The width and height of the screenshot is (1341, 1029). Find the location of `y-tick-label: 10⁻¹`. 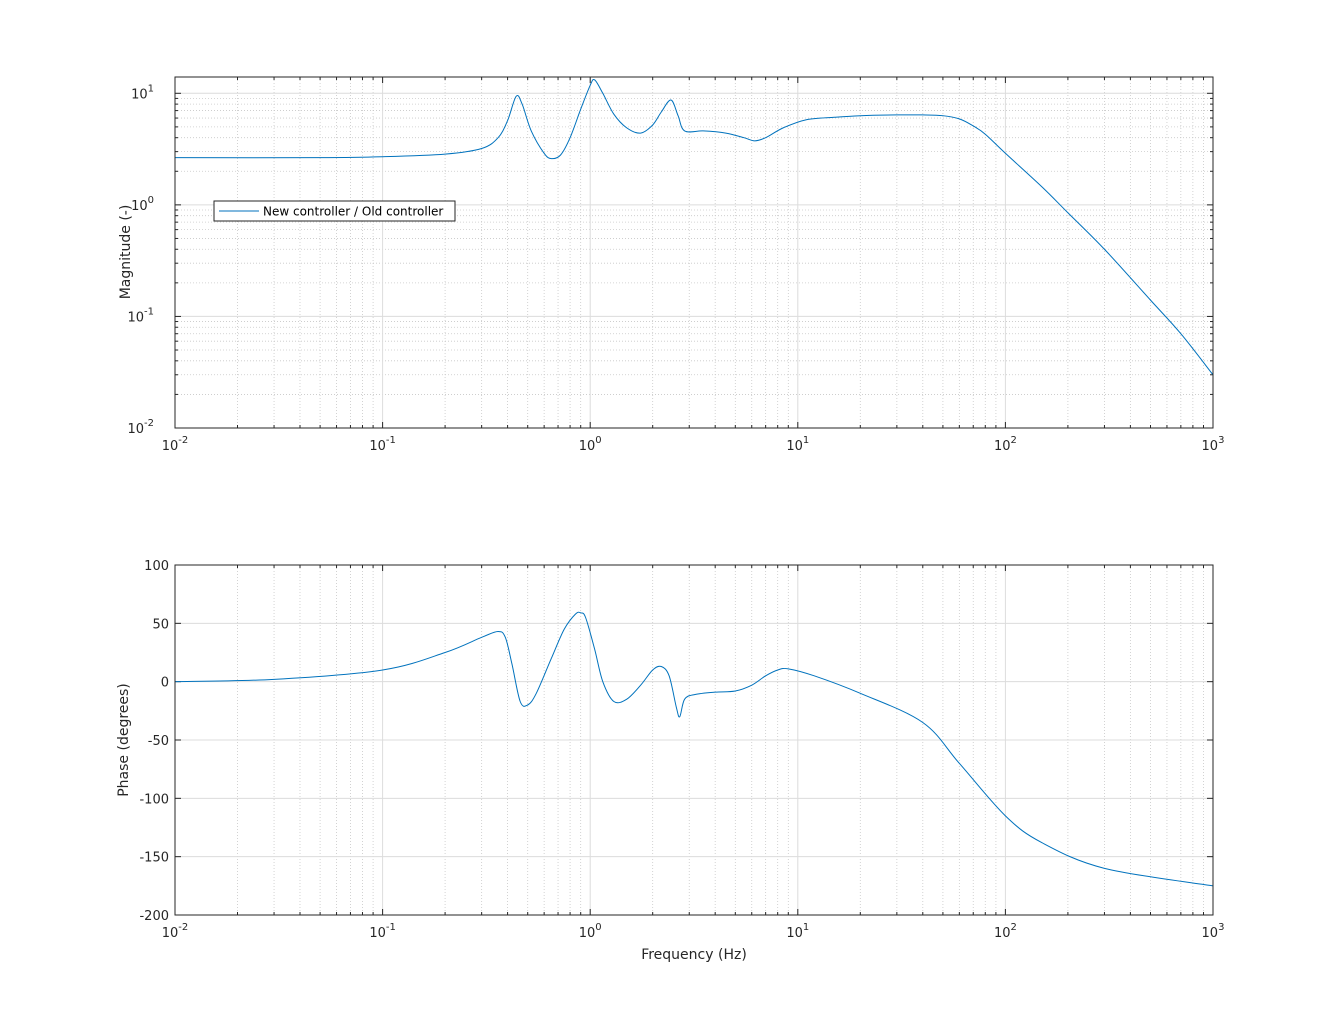

y-tick-label: 10⁻¹ is located at coordinates (140, 315).